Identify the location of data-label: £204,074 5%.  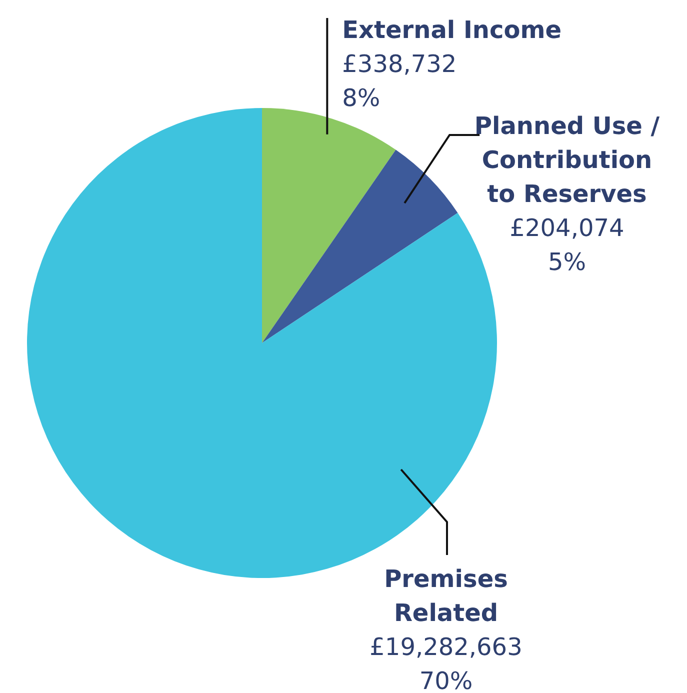
(567, 245).